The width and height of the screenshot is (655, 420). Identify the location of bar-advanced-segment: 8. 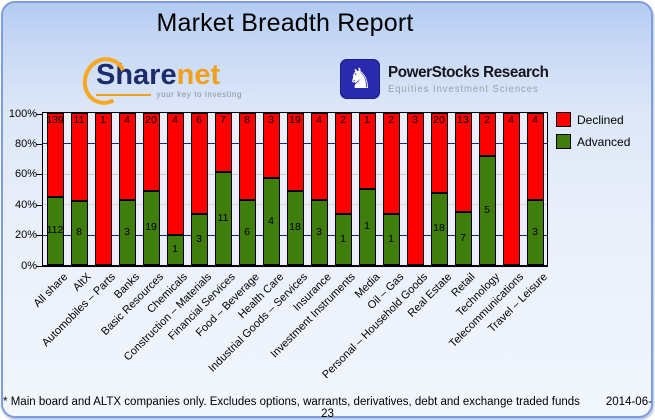
(79, 233).